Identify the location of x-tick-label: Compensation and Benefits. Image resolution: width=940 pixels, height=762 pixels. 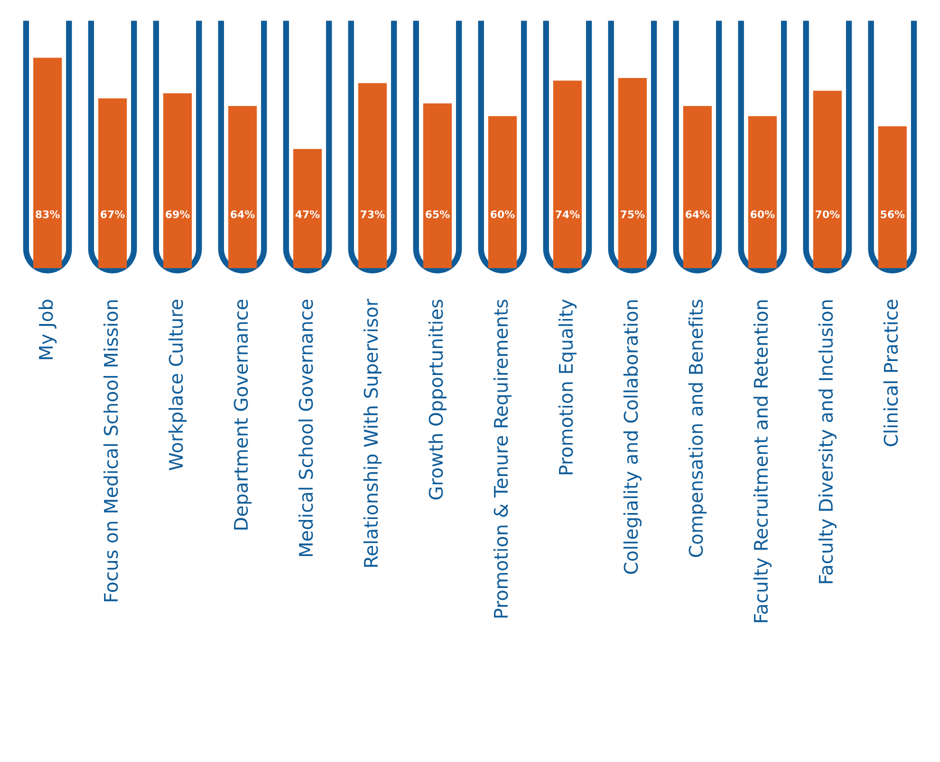
(697, 428).